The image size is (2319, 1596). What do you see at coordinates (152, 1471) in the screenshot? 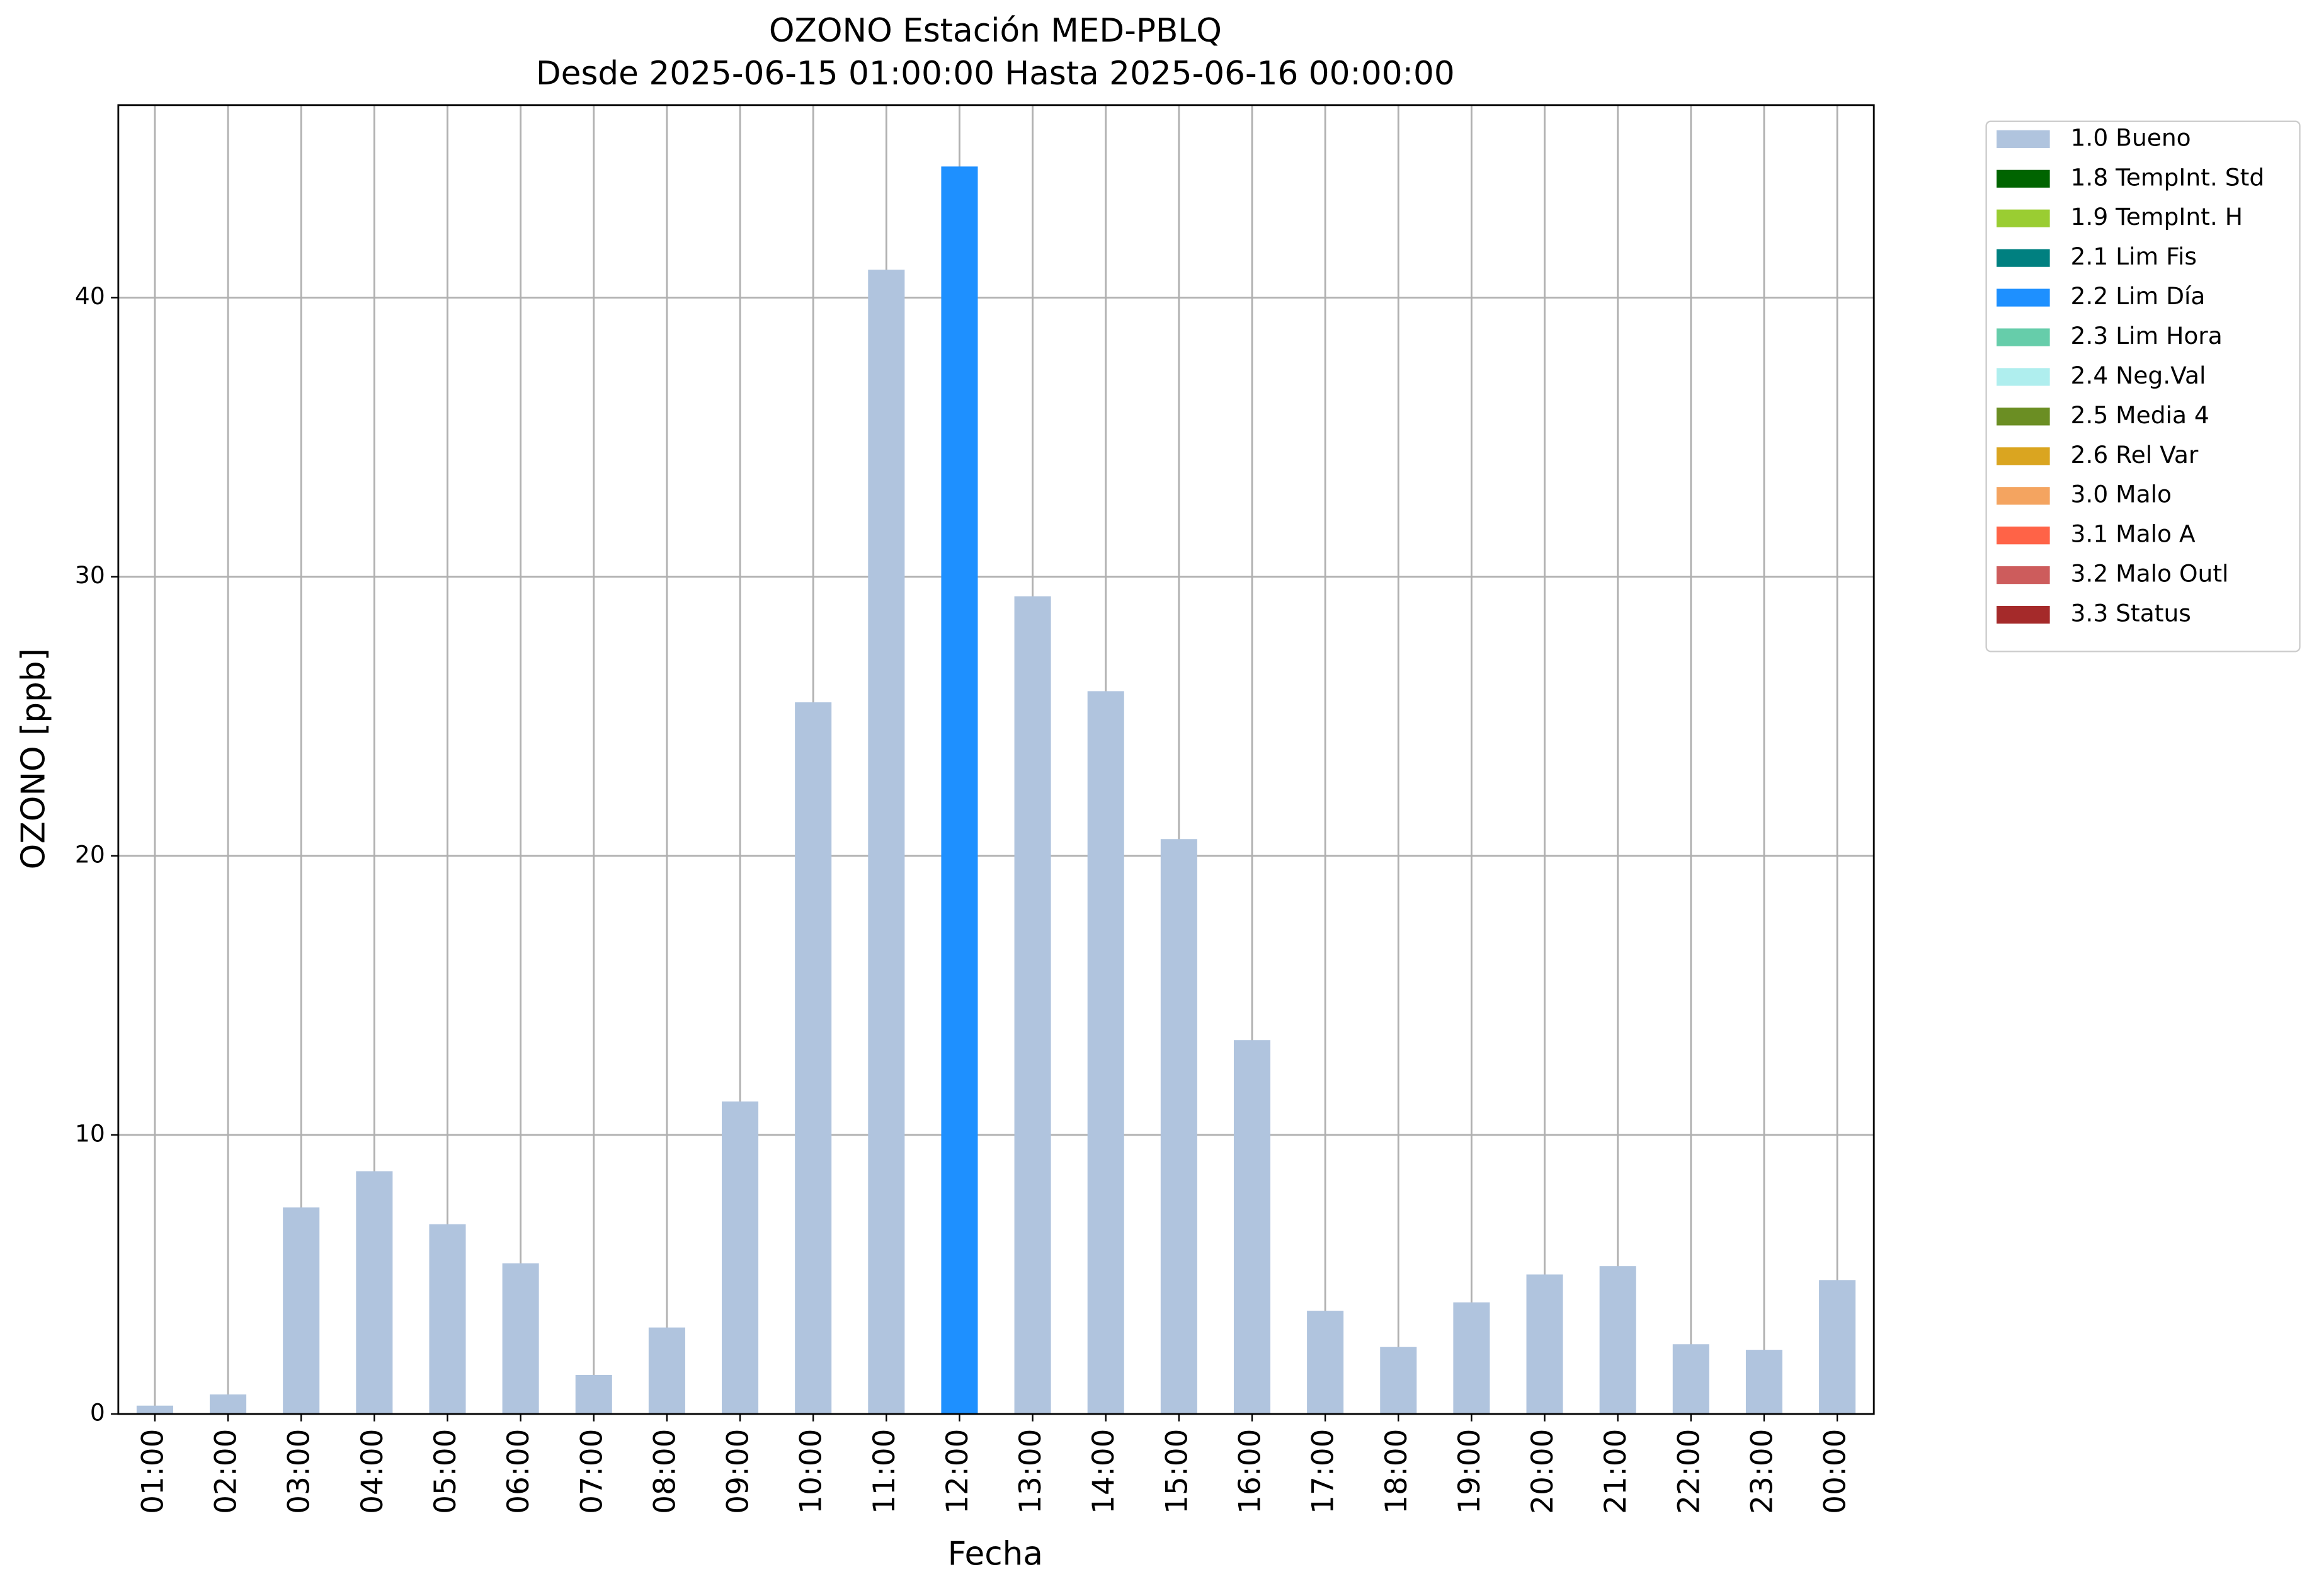
I see `x-tick-label: 01:00` at bounding box center [152, 1471].